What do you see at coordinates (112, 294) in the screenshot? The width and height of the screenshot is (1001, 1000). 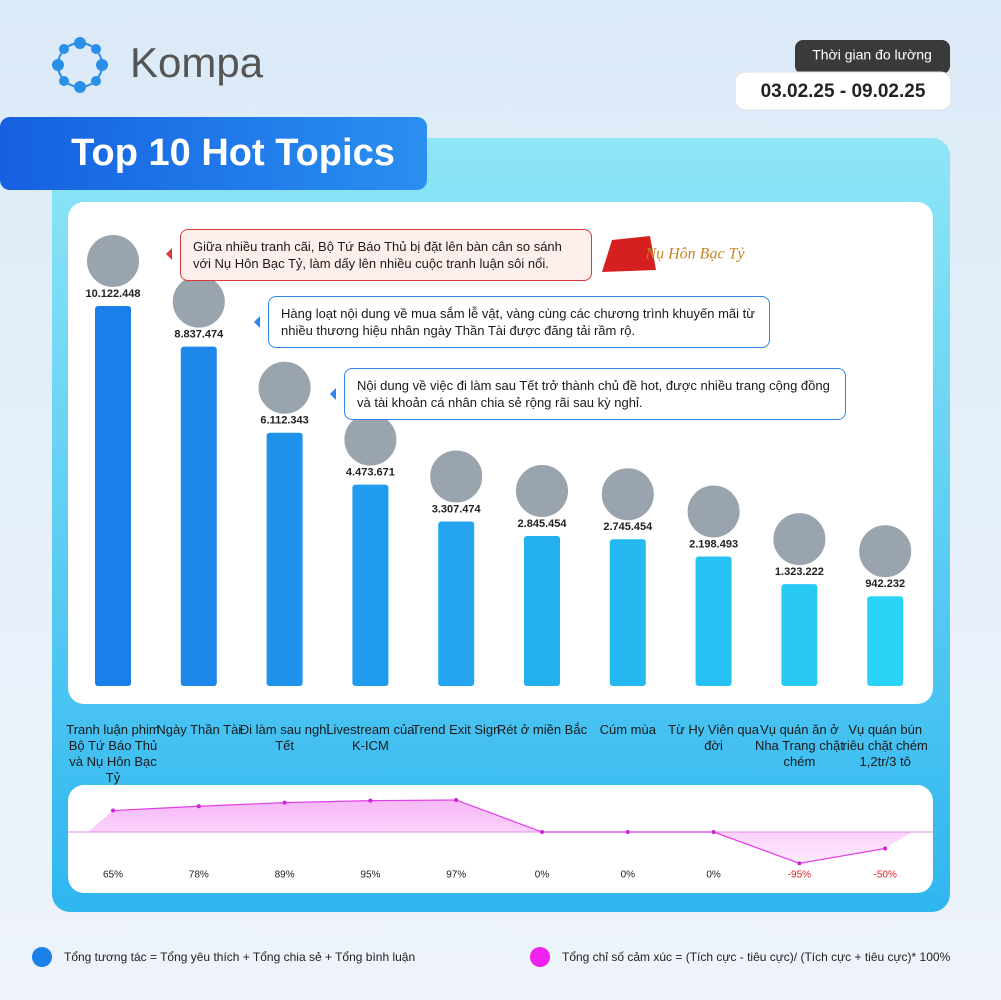 I see `value-label: 10.122.448` at bounding box center [112, 294].